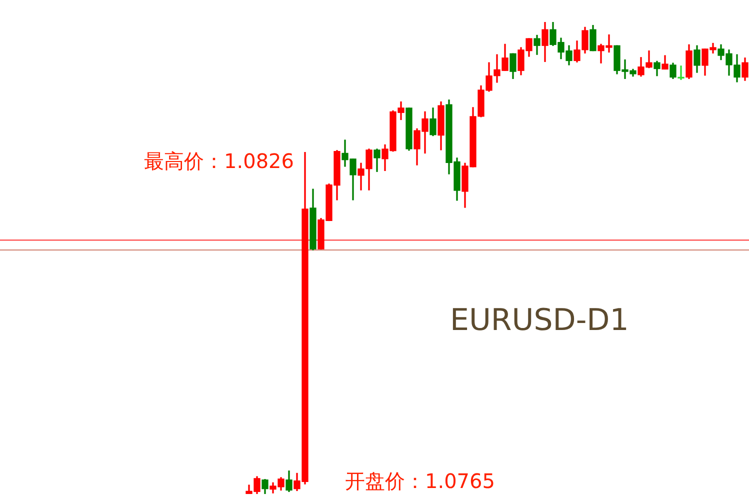  I want to click on candlestick, so click(681, 73).